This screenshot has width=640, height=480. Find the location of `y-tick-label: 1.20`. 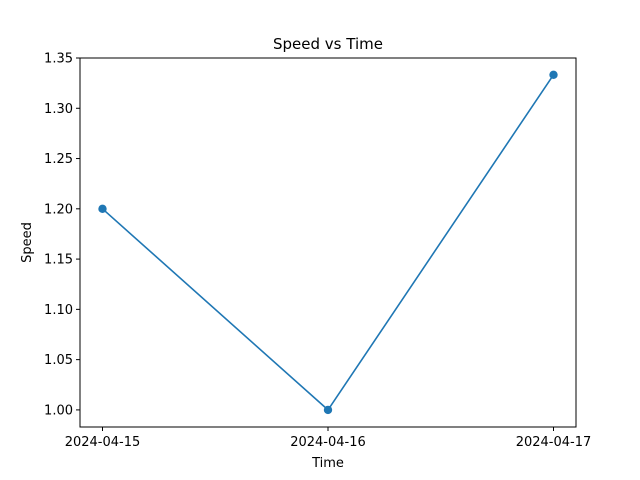

y-tick-label: 1.20 is located at coordinates (58, 209).